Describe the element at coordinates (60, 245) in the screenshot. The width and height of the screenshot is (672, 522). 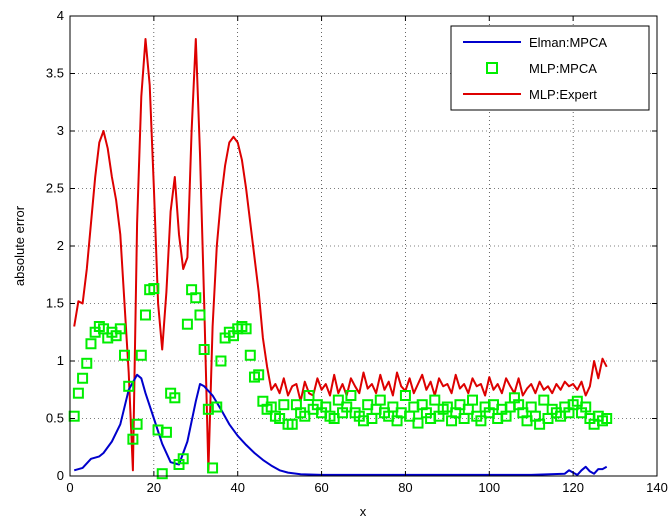
I see `y-tick-label: 2` at that location.